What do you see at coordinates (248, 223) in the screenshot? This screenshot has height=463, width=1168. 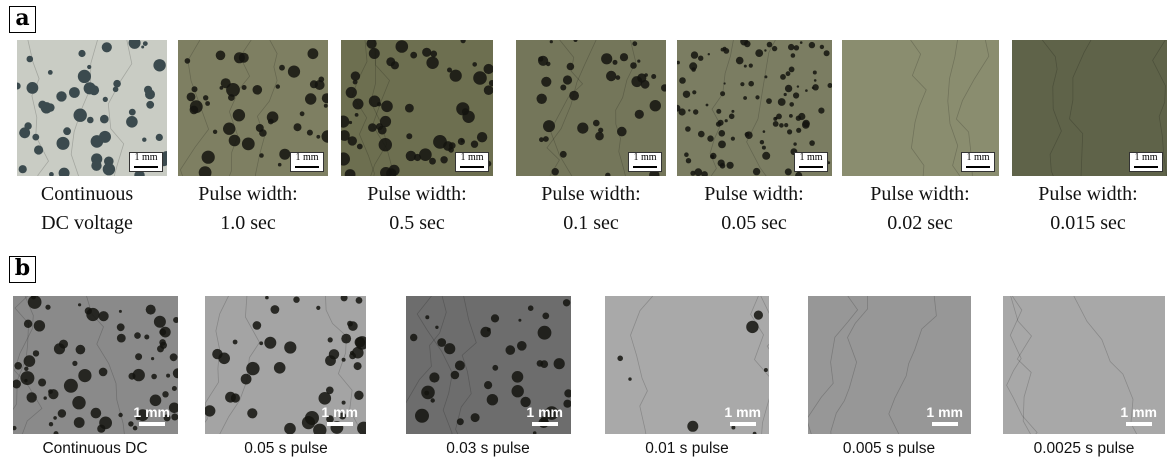 I see `caption-line-2: 1.0 sec` at bounding box center [248, 223].